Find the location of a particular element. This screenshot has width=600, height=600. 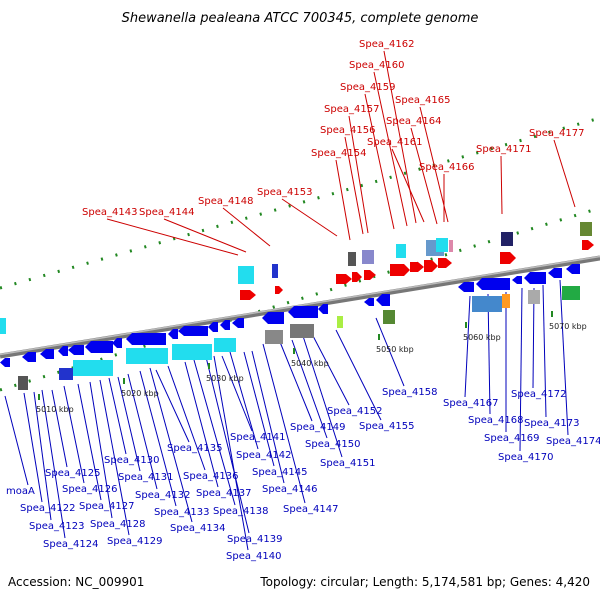

forward-gene-label: Spea_4166 is located at coordinates (446, 167).